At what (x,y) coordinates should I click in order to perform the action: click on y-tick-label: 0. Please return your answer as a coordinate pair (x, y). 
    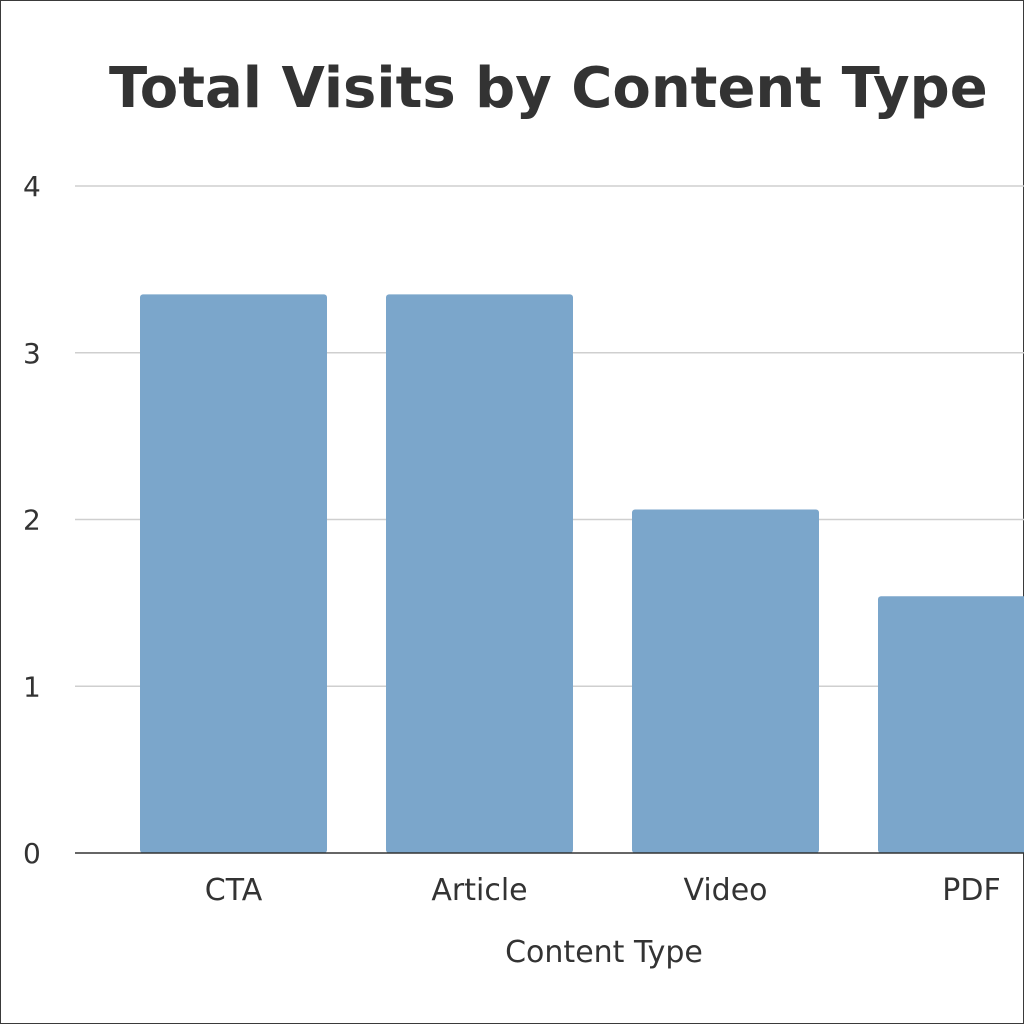
    Looking at the image, I should click on (32, 853).